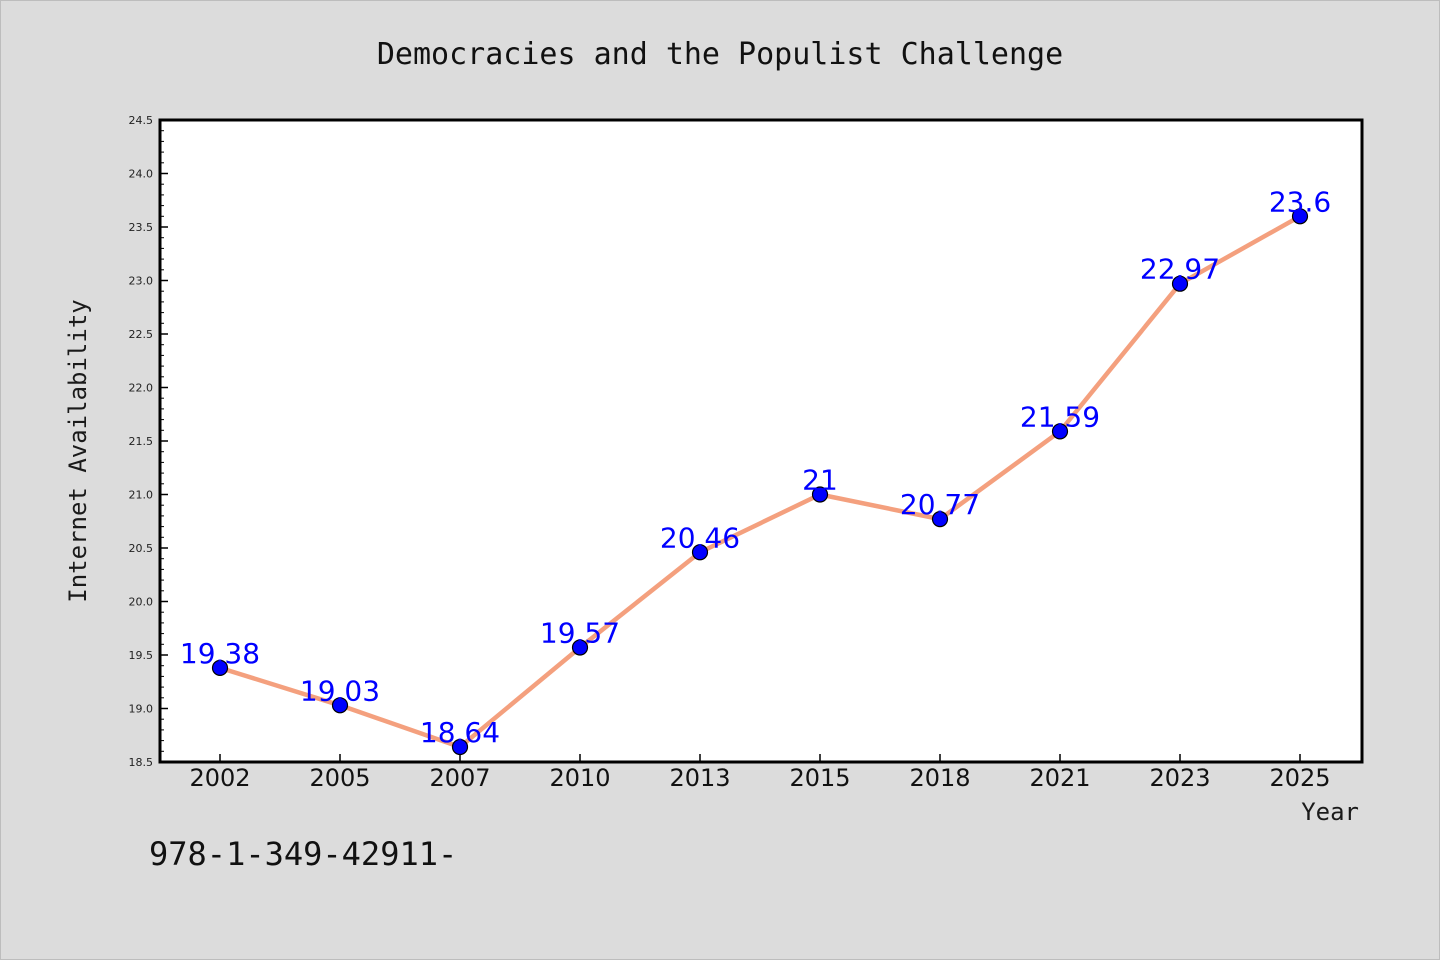 Image resolution: width=1440 pixels, height=960 pixels. What do you see at coordinates (303, 854) in the screenshot?
I see `footnote: 978-1-349-42911-` at bounding box center [303, 854].